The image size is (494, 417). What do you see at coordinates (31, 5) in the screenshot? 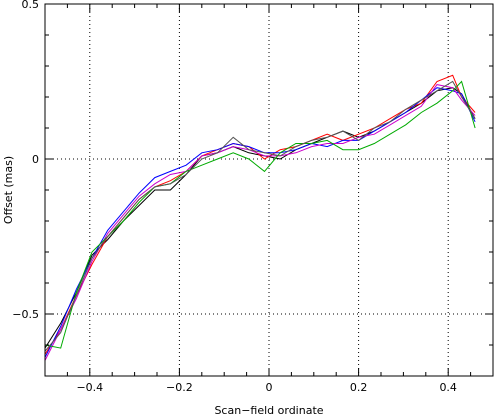
I see `y-tick-label: 0.5` at bounding box center [31, 5].